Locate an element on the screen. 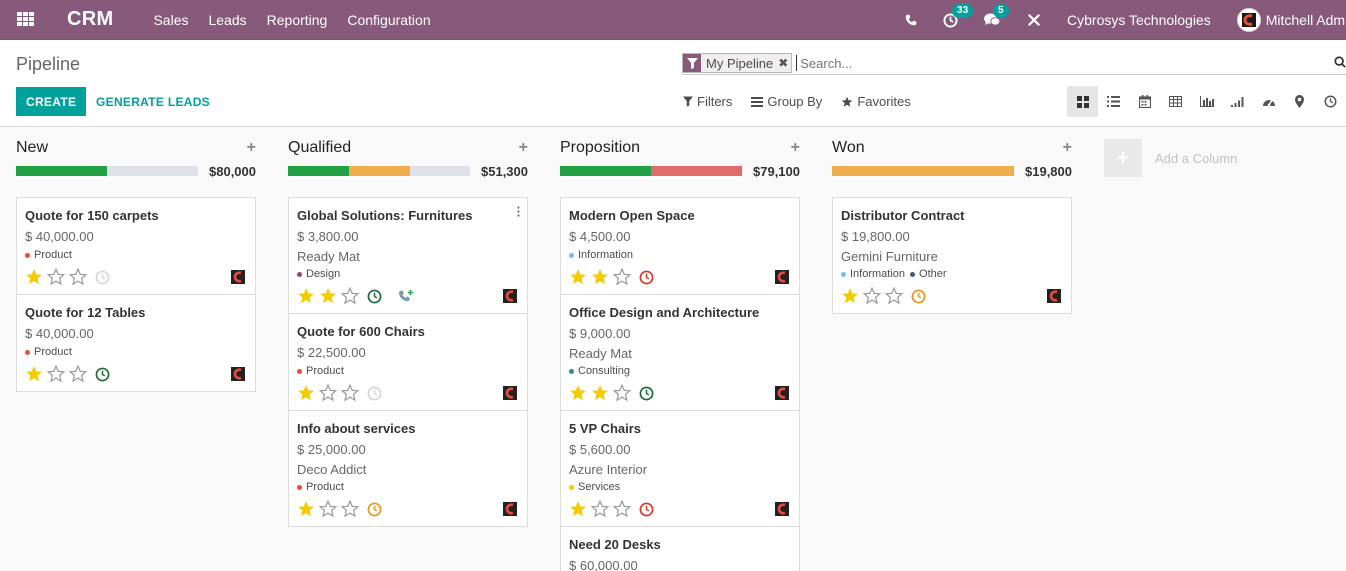 This screenshot has height=571, width=1346. activity-clock-icon: 33 is located at coordinates (958, 15).